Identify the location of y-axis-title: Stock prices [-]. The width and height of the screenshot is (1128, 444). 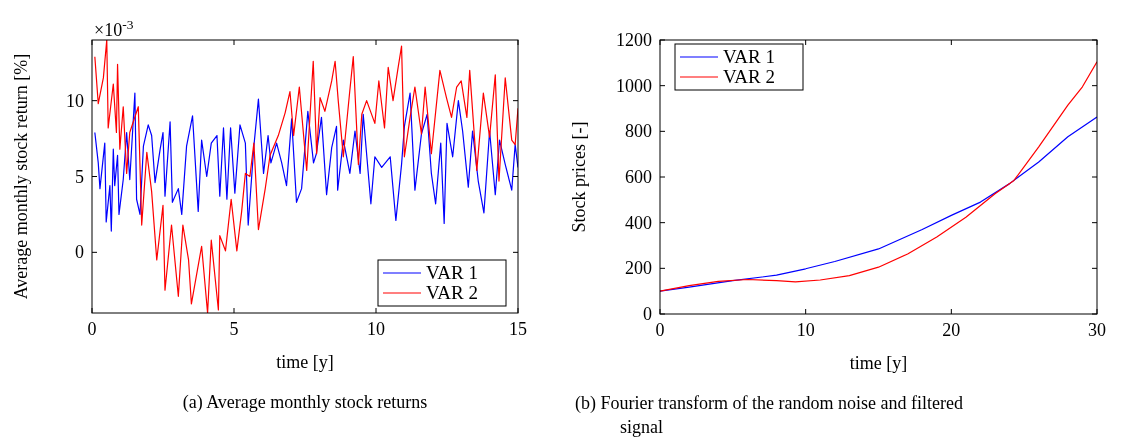
(579, 177).